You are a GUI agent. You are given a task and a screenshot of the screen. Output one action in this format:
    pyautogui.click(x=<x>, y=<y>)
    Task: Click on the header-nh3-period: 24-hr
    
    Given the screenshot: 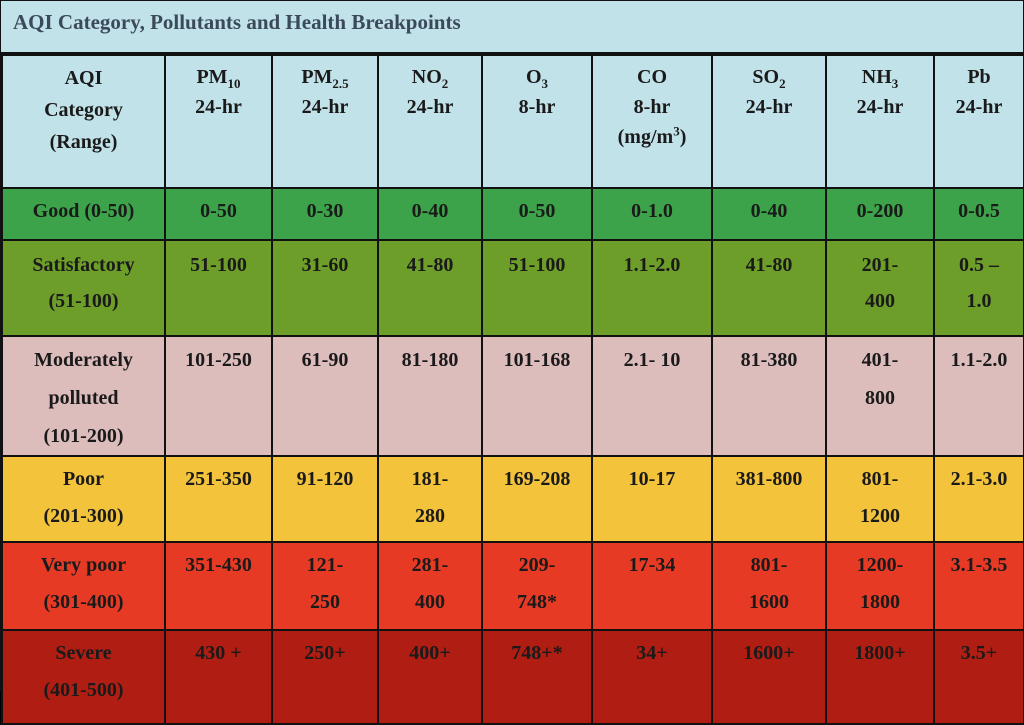 What is the action you would take?
    pyautogui.click(x=880, y=107)
    